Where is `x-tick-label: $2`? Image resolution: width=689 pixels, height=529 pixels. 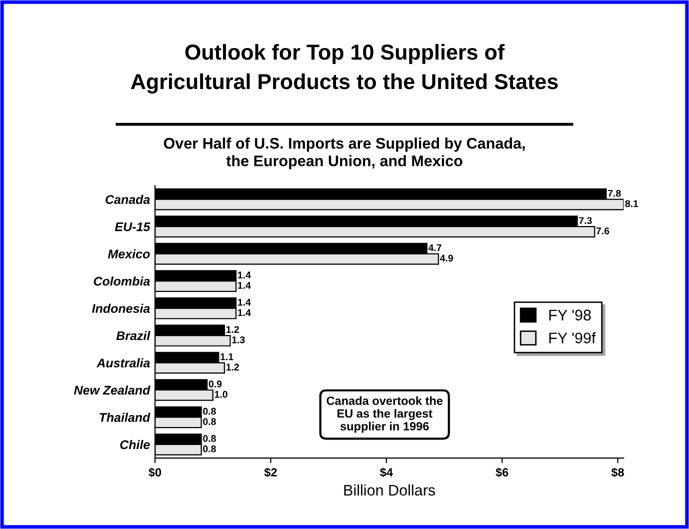 x-tick-label: $2 is located at coordinates (270, 473).